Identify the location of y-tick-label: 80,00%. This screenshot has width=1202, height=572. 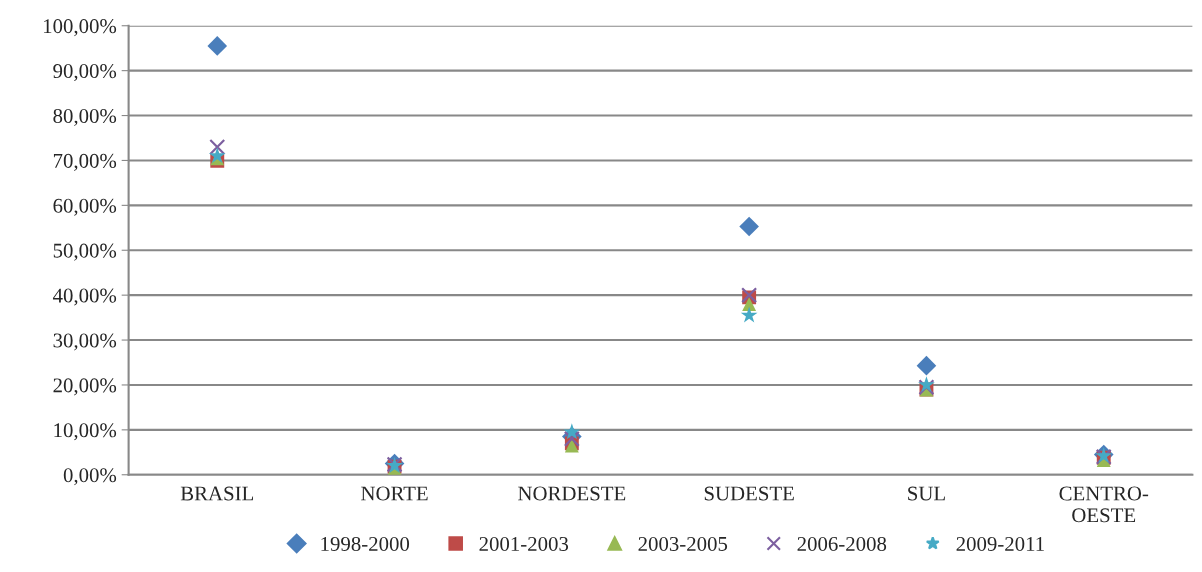
(85, 117).